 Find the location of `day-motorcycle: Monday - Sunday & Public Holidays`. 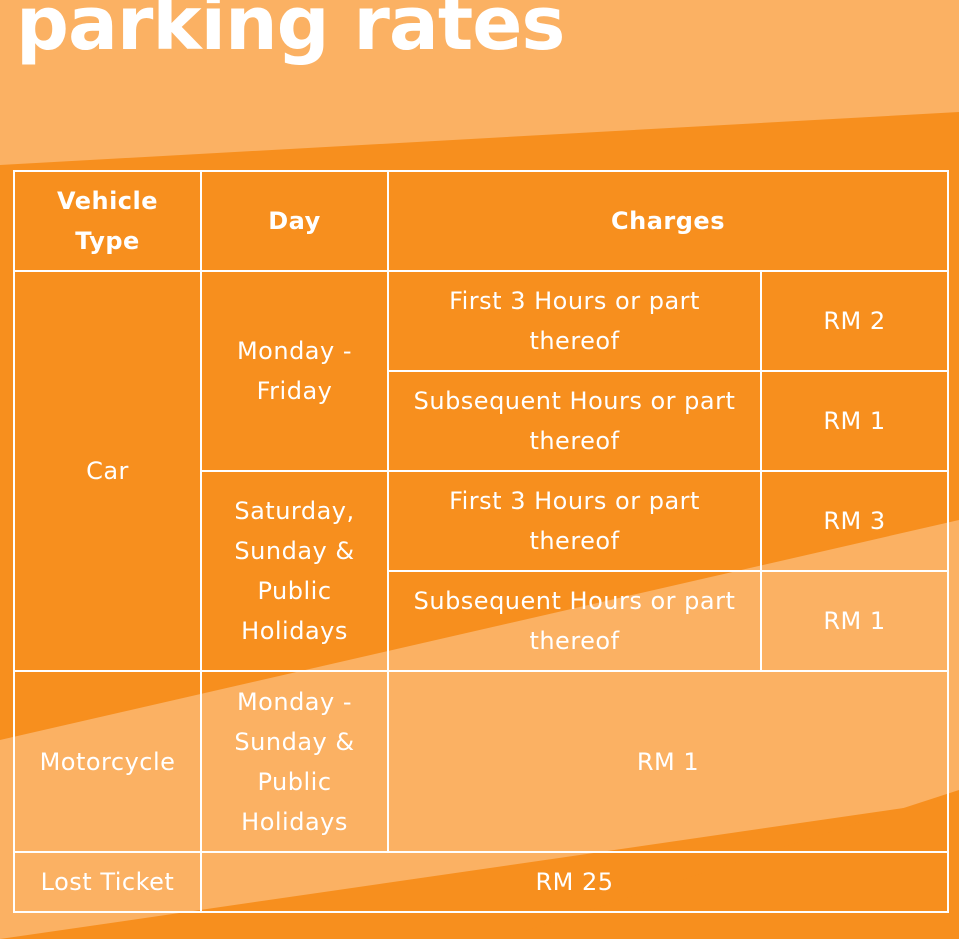

day-motorcycle: Monday - Sunday & Public Holidays is located at coordinates (294, 761).